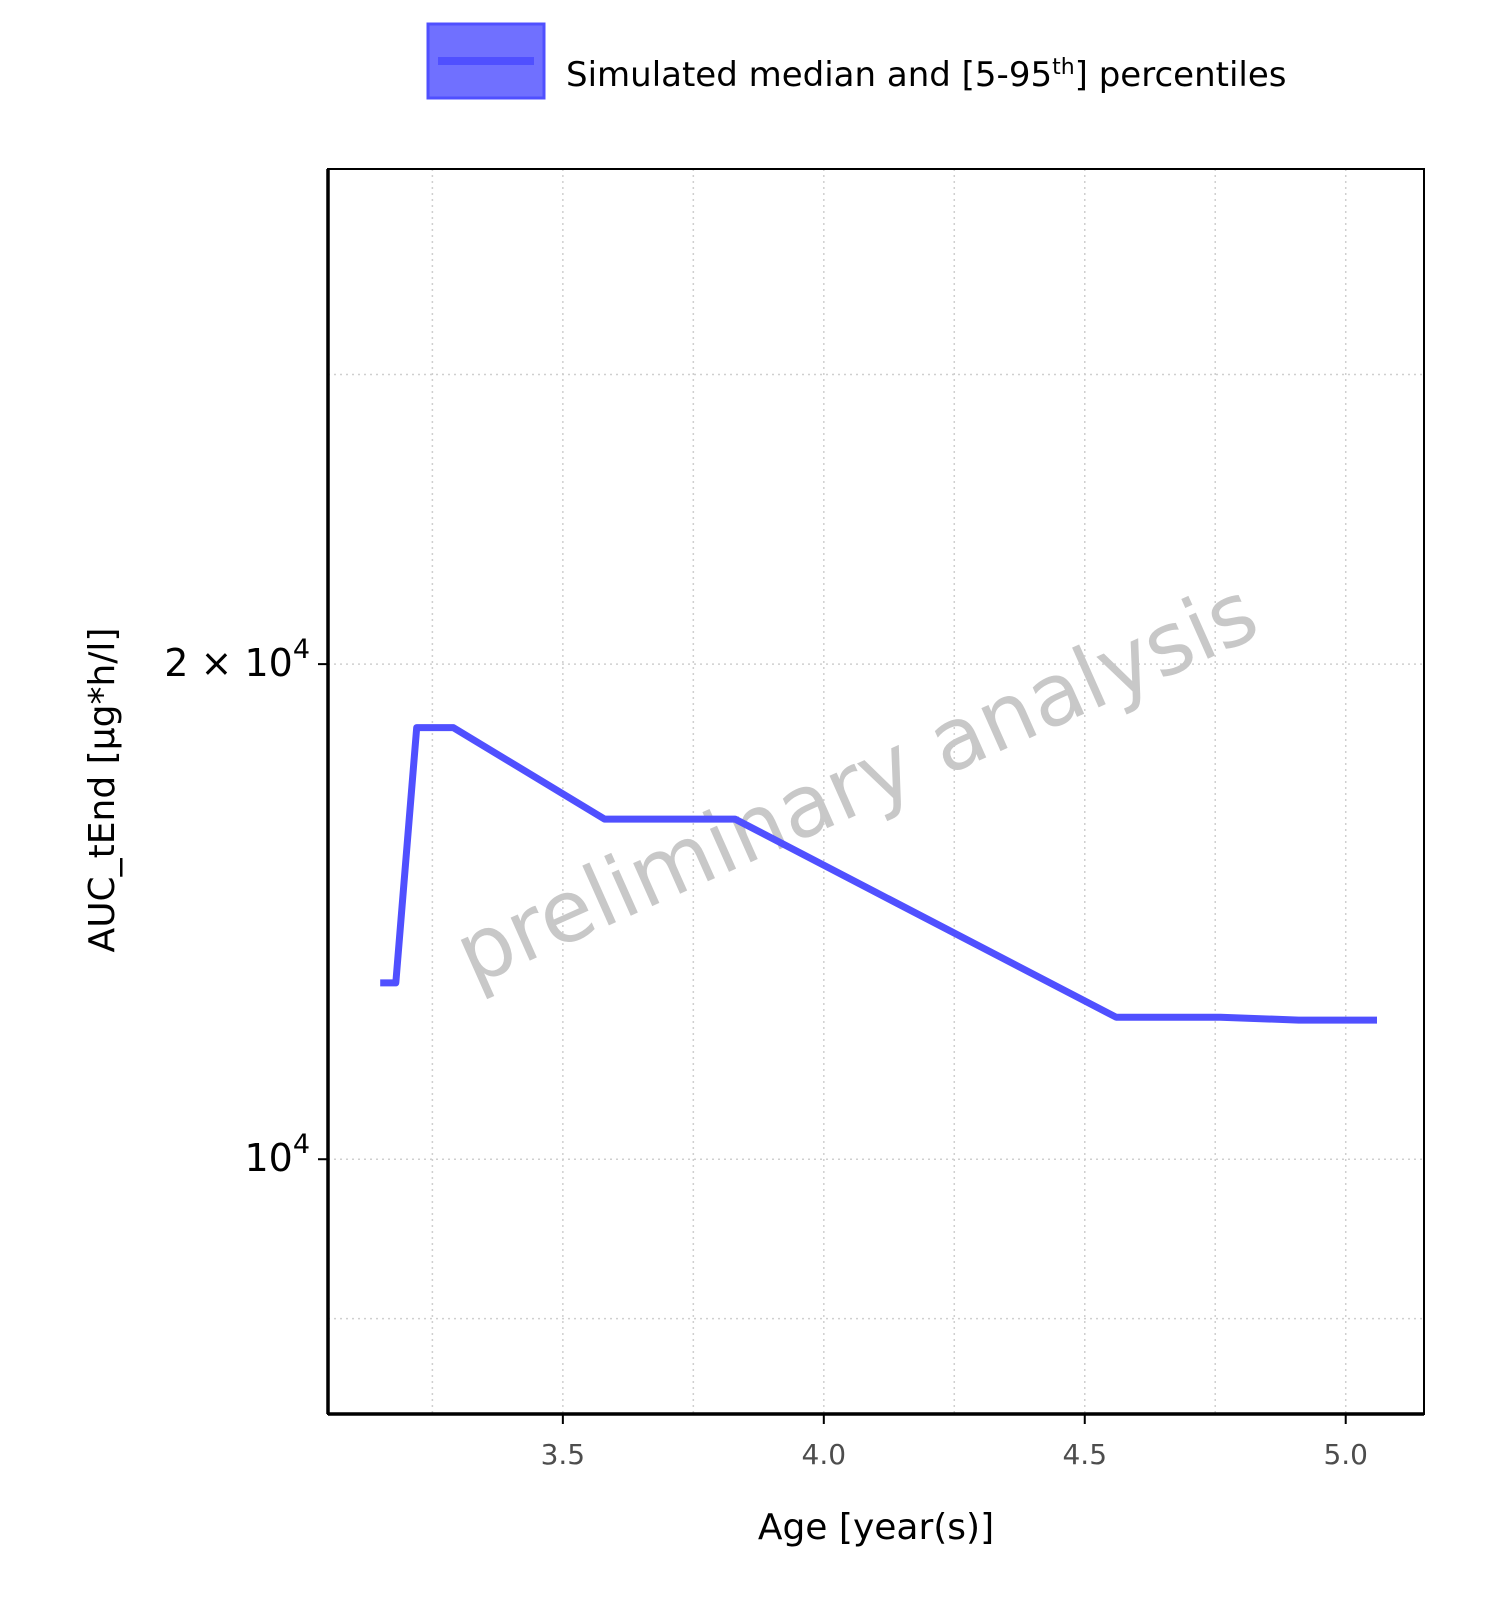 The width and height of the screenshot is (1500, 1624). I want to click on y-tick-label: 104, so click(277, 1154).